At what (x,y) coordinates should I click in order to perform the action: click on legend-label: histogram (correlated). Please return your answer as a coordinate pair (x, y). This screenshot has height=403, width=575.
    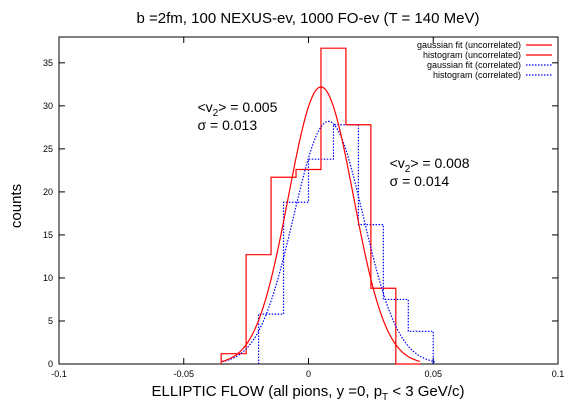
    Looking at the image, I should click on (477, 75).